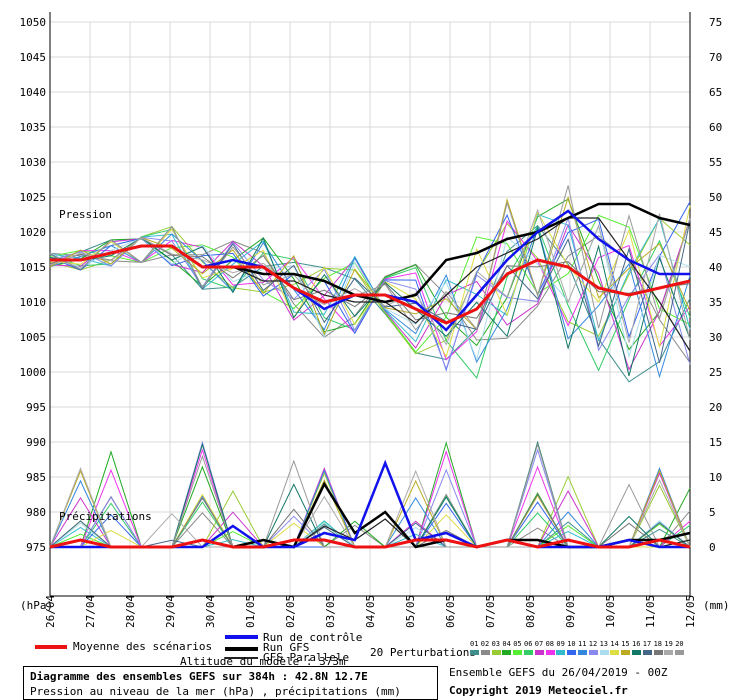 The image size is (740, 700). Describe the element at coordinates (241, 649) in the screenshot. I see `legend-gfs-swatch` at that location.